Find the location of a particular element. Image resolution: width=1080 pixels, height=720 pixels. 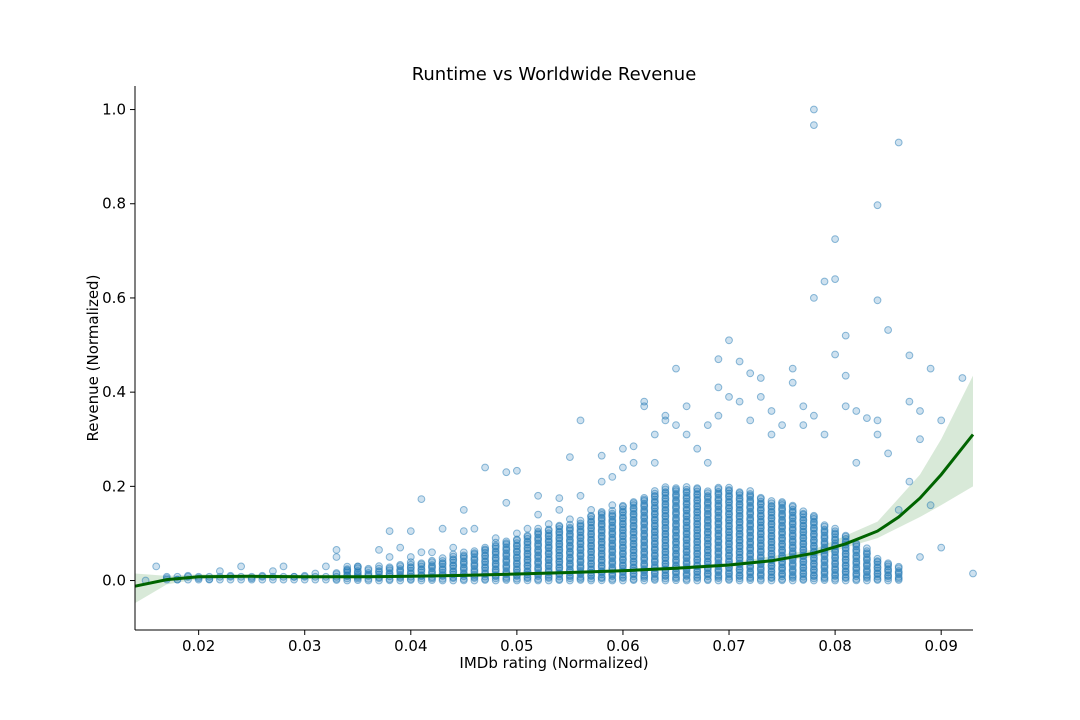

x-tick-label: 0.09 is located at coordinates (940, 646).